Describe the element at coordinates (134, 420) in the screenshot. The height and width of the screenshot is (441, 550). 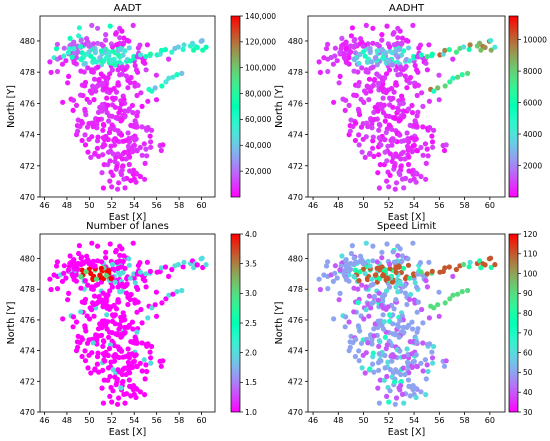
I see `x-tick-label: 54` at that location.